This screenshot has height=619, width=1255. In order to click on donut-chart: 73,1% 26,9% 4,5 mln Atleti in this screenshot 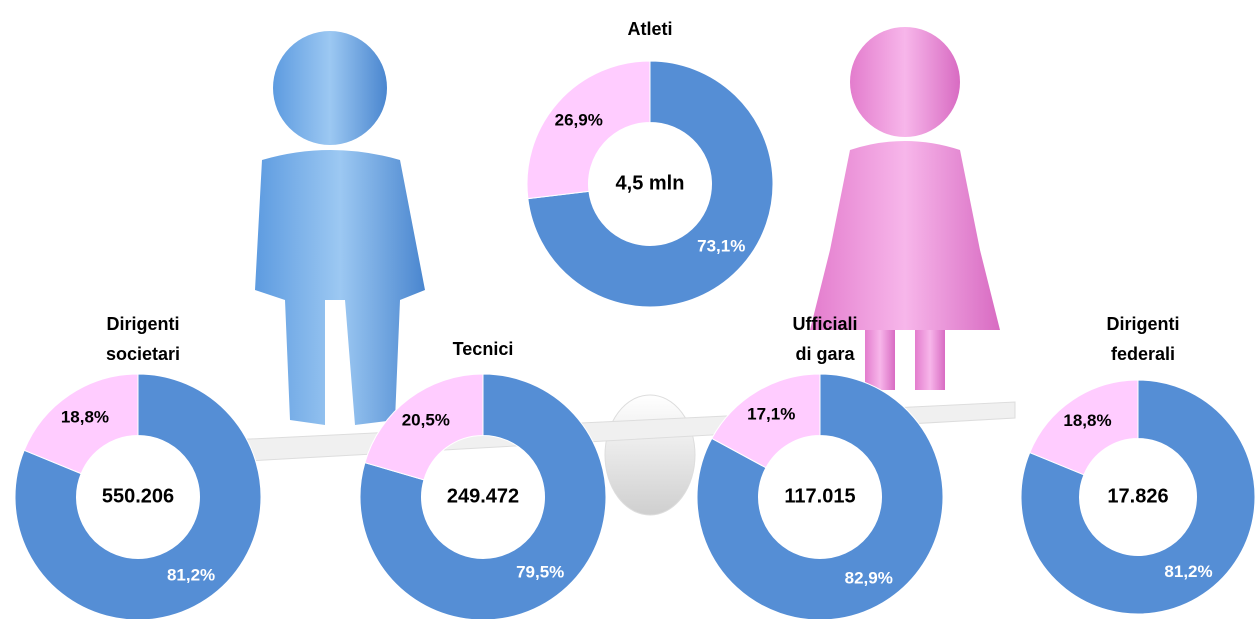, I will do `click(650, 163)`.